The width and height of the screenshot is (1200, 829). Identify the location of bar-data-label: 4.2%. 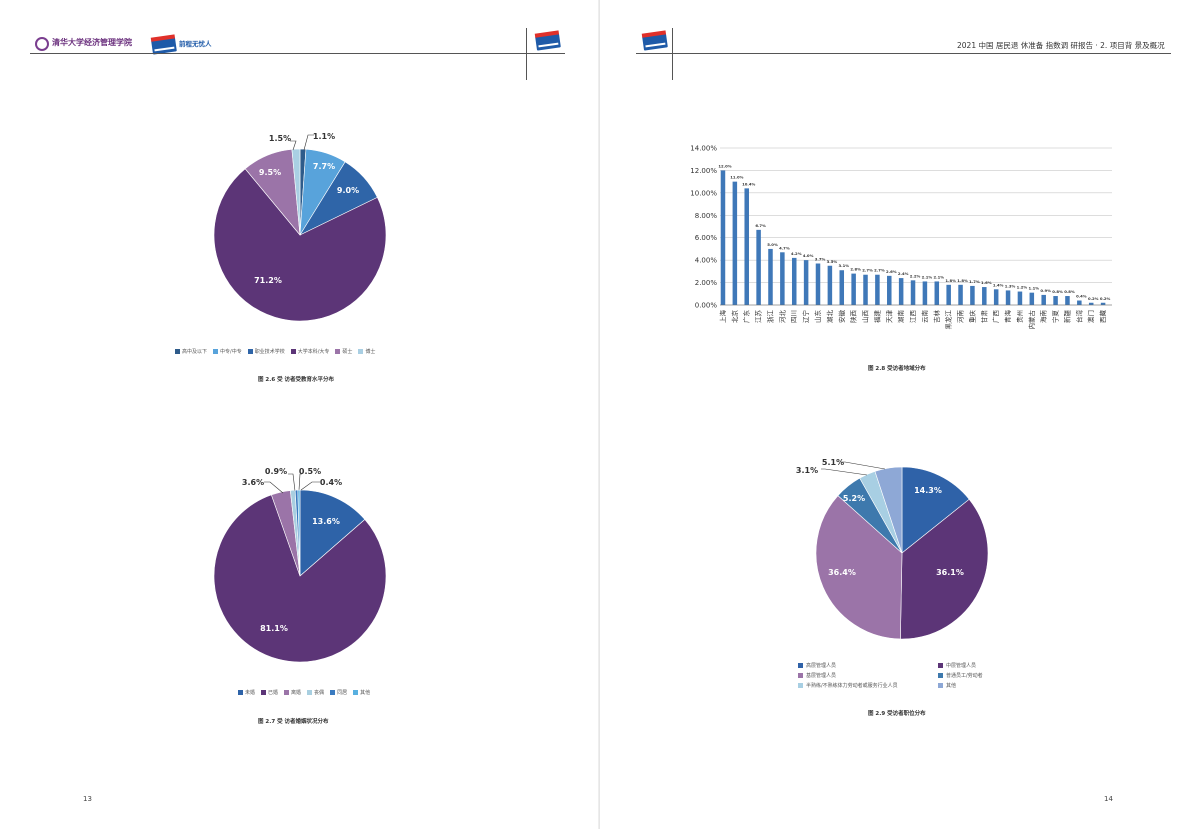
(796, 253).